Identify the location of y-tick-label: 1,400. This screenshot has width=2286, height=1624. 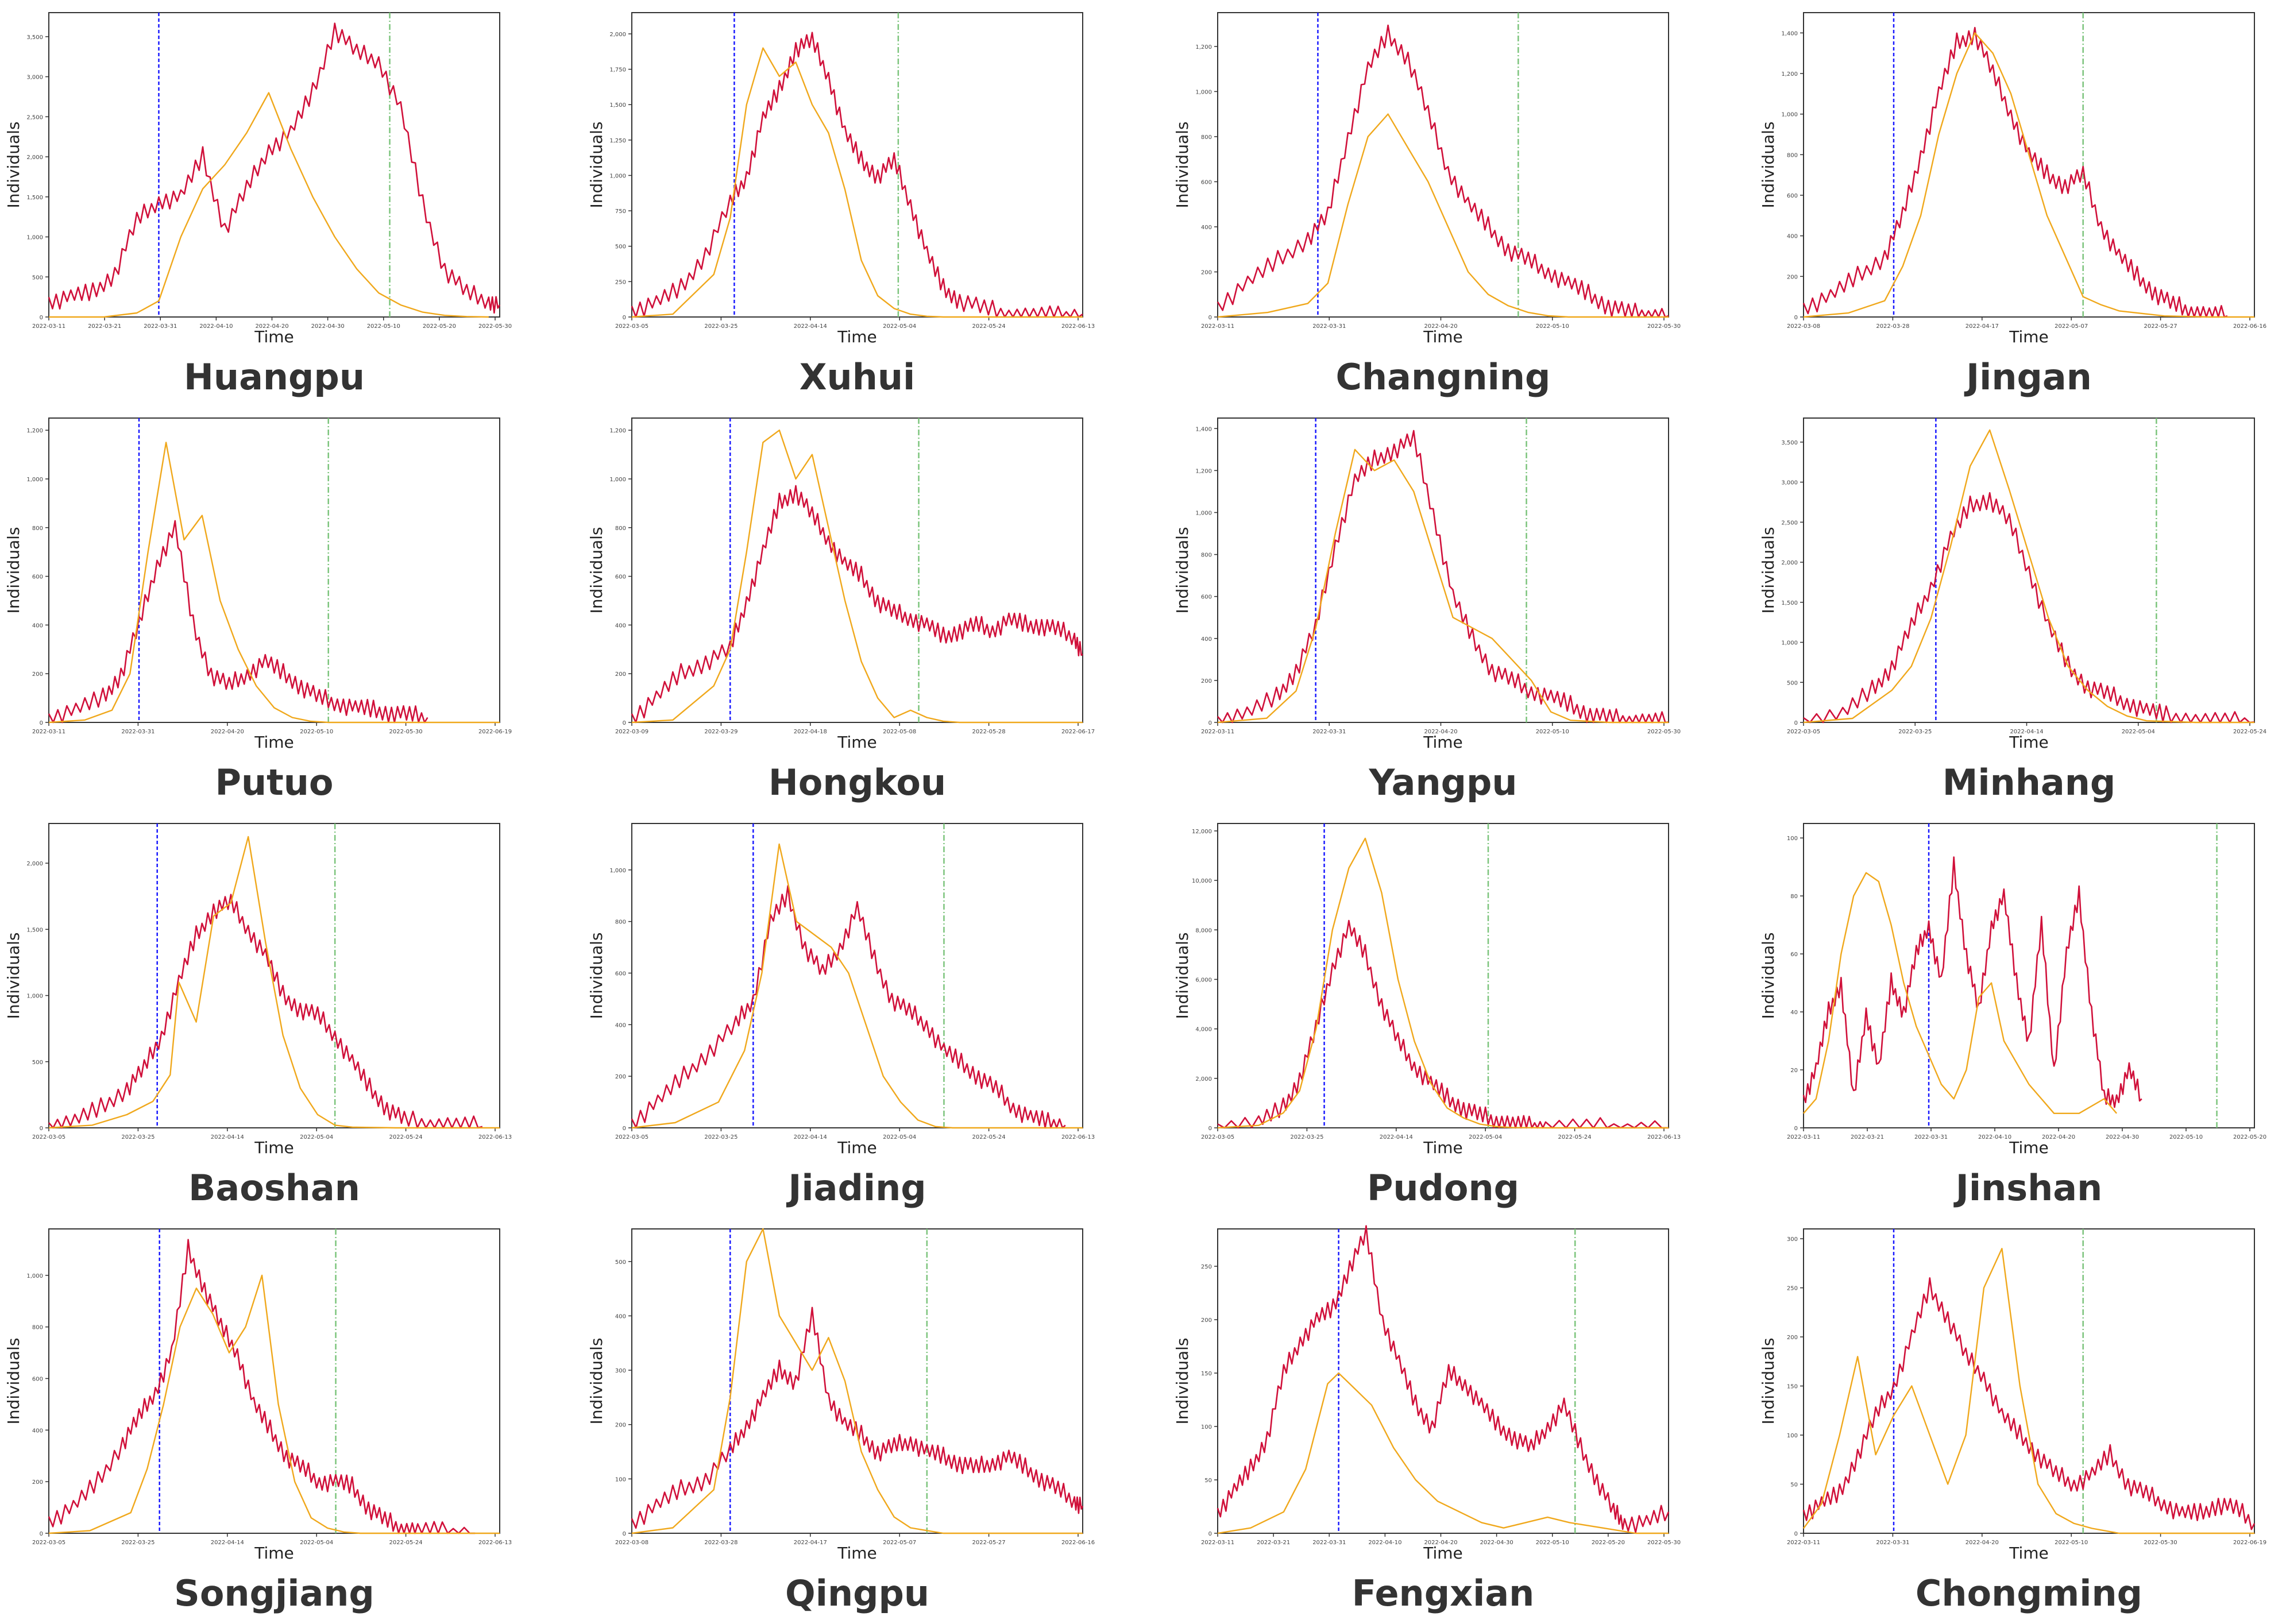
(1789, 33).